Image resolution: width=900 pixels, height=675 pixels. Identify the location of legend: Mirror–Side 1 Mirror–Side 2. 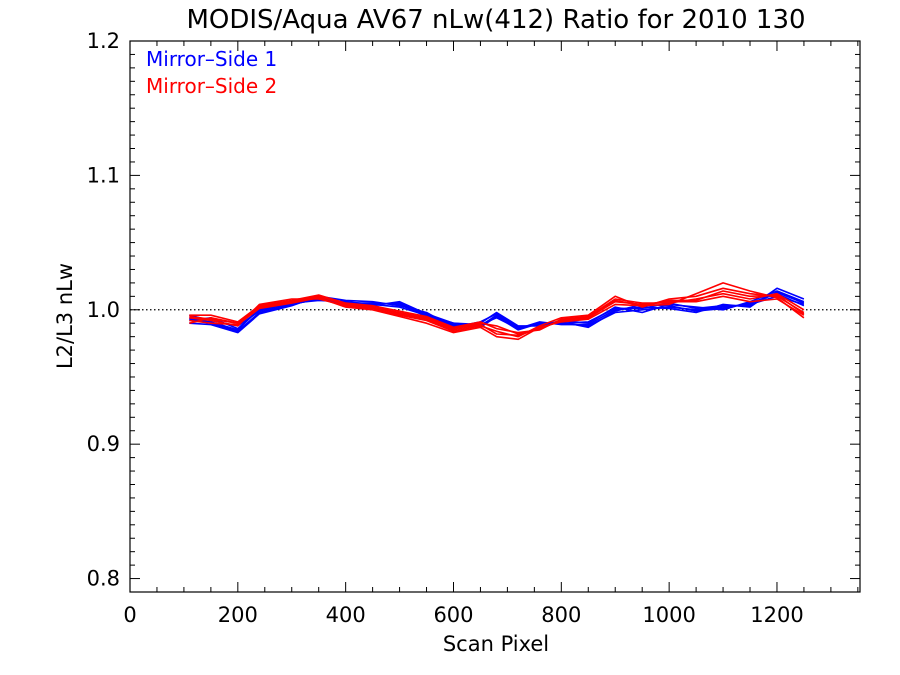
(211, 72).